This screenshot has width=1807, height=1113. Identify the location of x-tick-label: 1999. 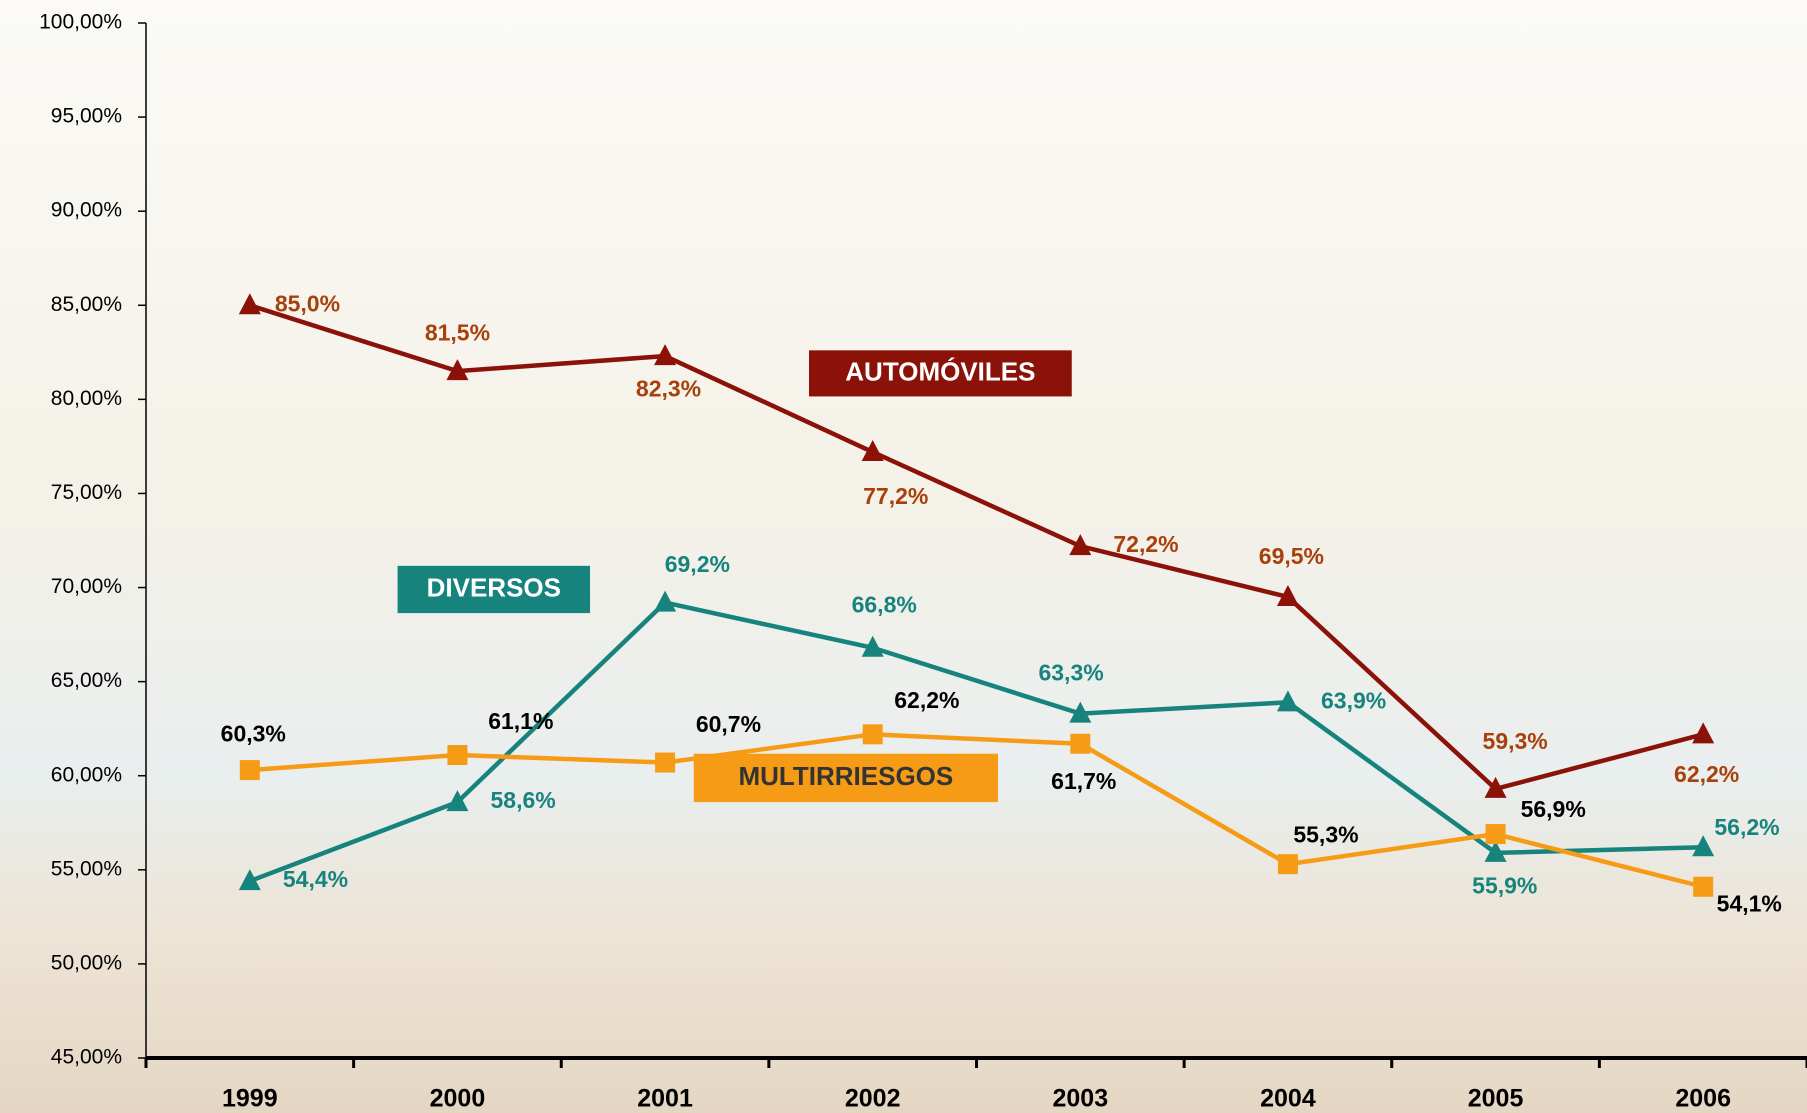
(250, 1099).